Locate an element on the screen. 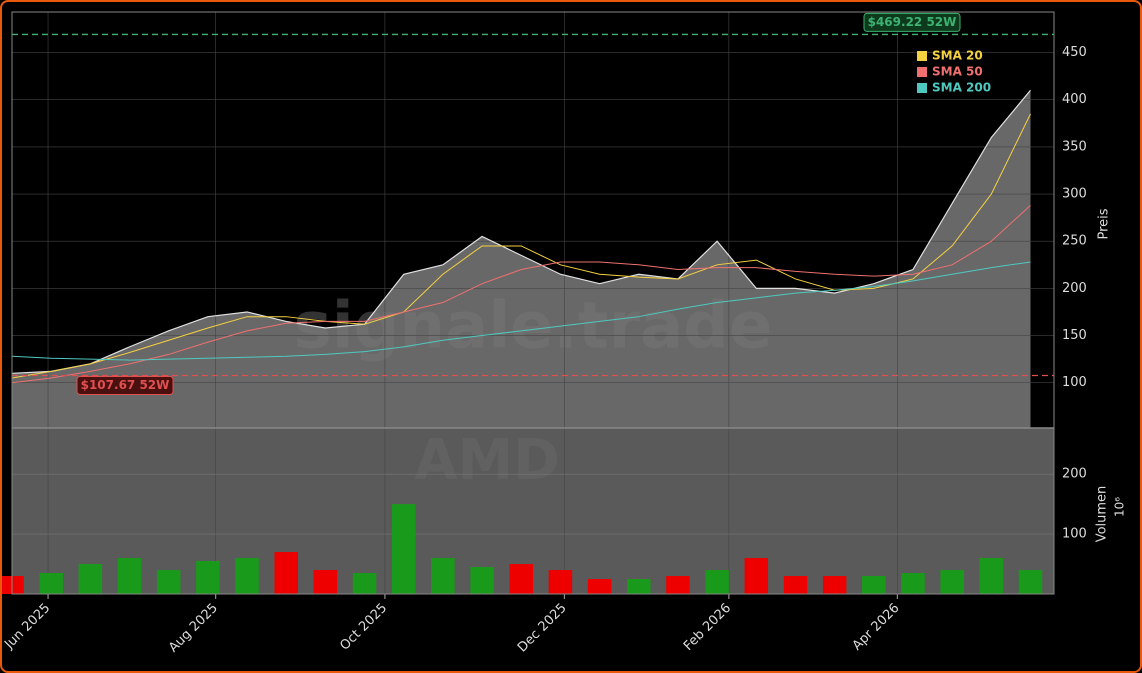 This screenshot has width=1142, height=673. y-tick-label: 350 is located at coordinates (1074, 146).